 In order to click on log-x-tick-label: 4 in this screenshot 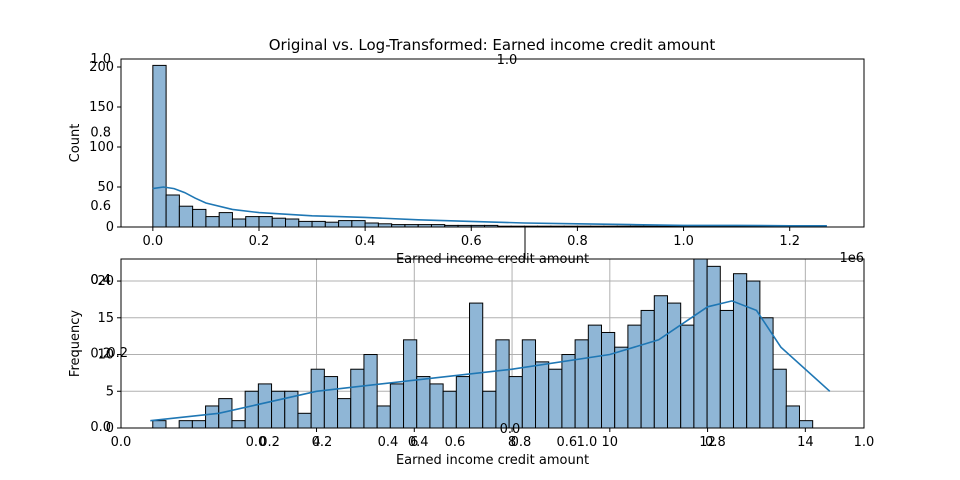, I will do `click(316, 442)`.